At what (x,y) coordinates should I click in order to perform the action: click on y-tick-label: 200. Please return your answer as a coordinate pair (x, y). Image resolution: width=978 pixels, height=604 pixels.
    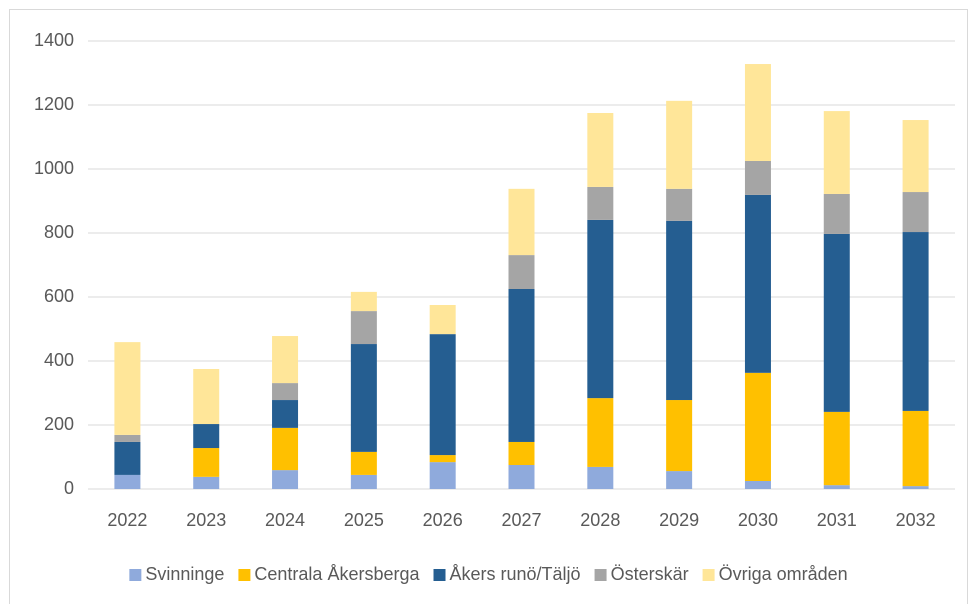
    Looking at the image, I should click on (59, 424).